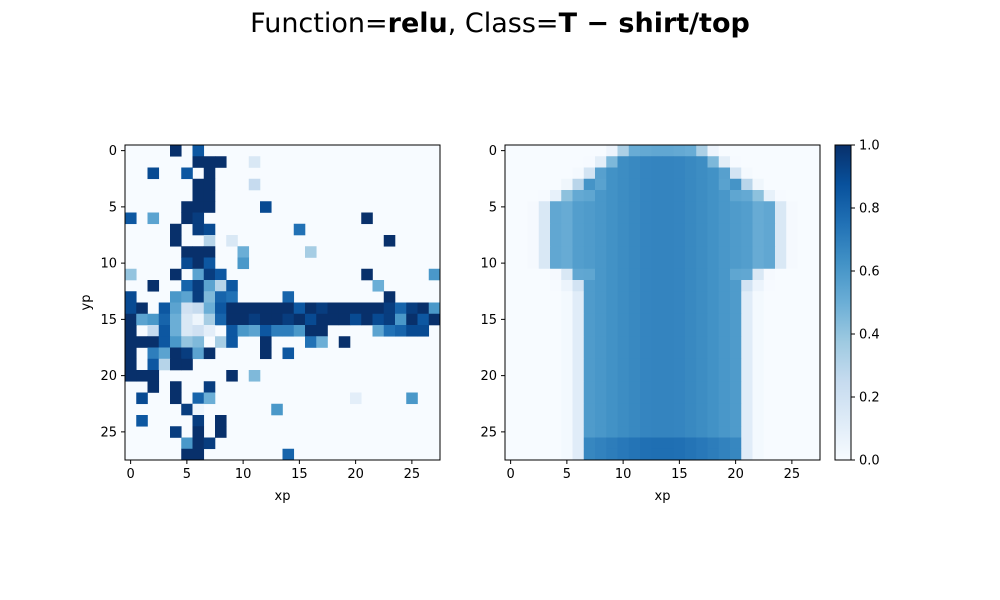 This screenshot has width=1000, height=600. Describe the element at coordinates (283, 496) in the screenshot. I see `left-x-axis-label: xp` at that location.